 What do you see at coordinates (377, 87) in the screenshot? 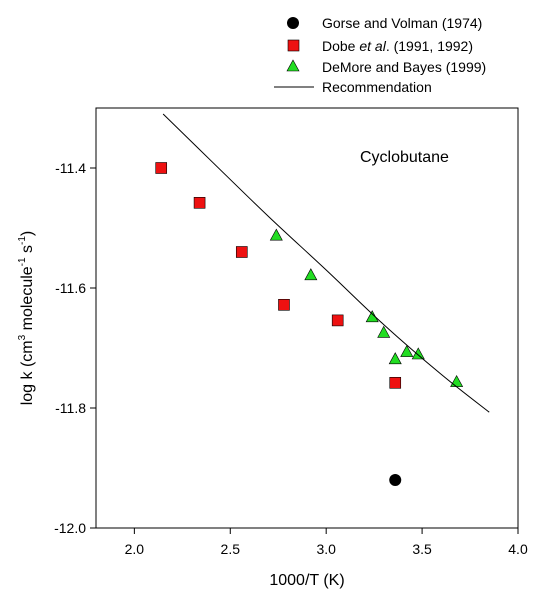
I see `legend-label-recommendation: Recommendation` at bounding box center [377, 87].